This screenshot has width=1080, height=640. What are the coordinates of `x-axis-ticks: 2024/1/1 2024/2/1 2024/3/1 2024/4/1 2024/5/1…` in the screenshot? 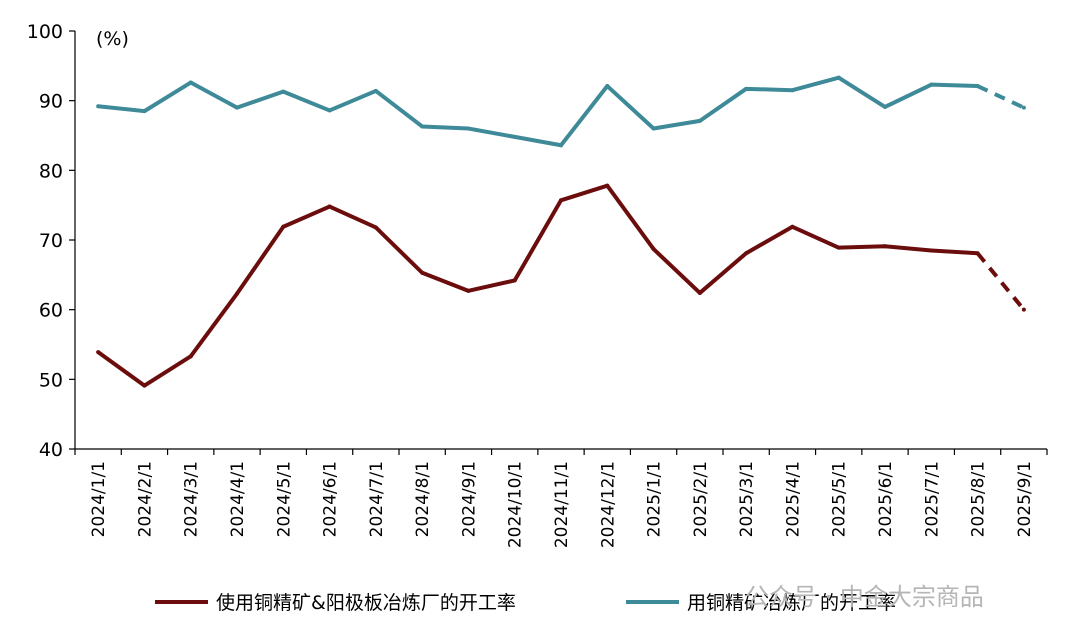 It's located at (561, 498).